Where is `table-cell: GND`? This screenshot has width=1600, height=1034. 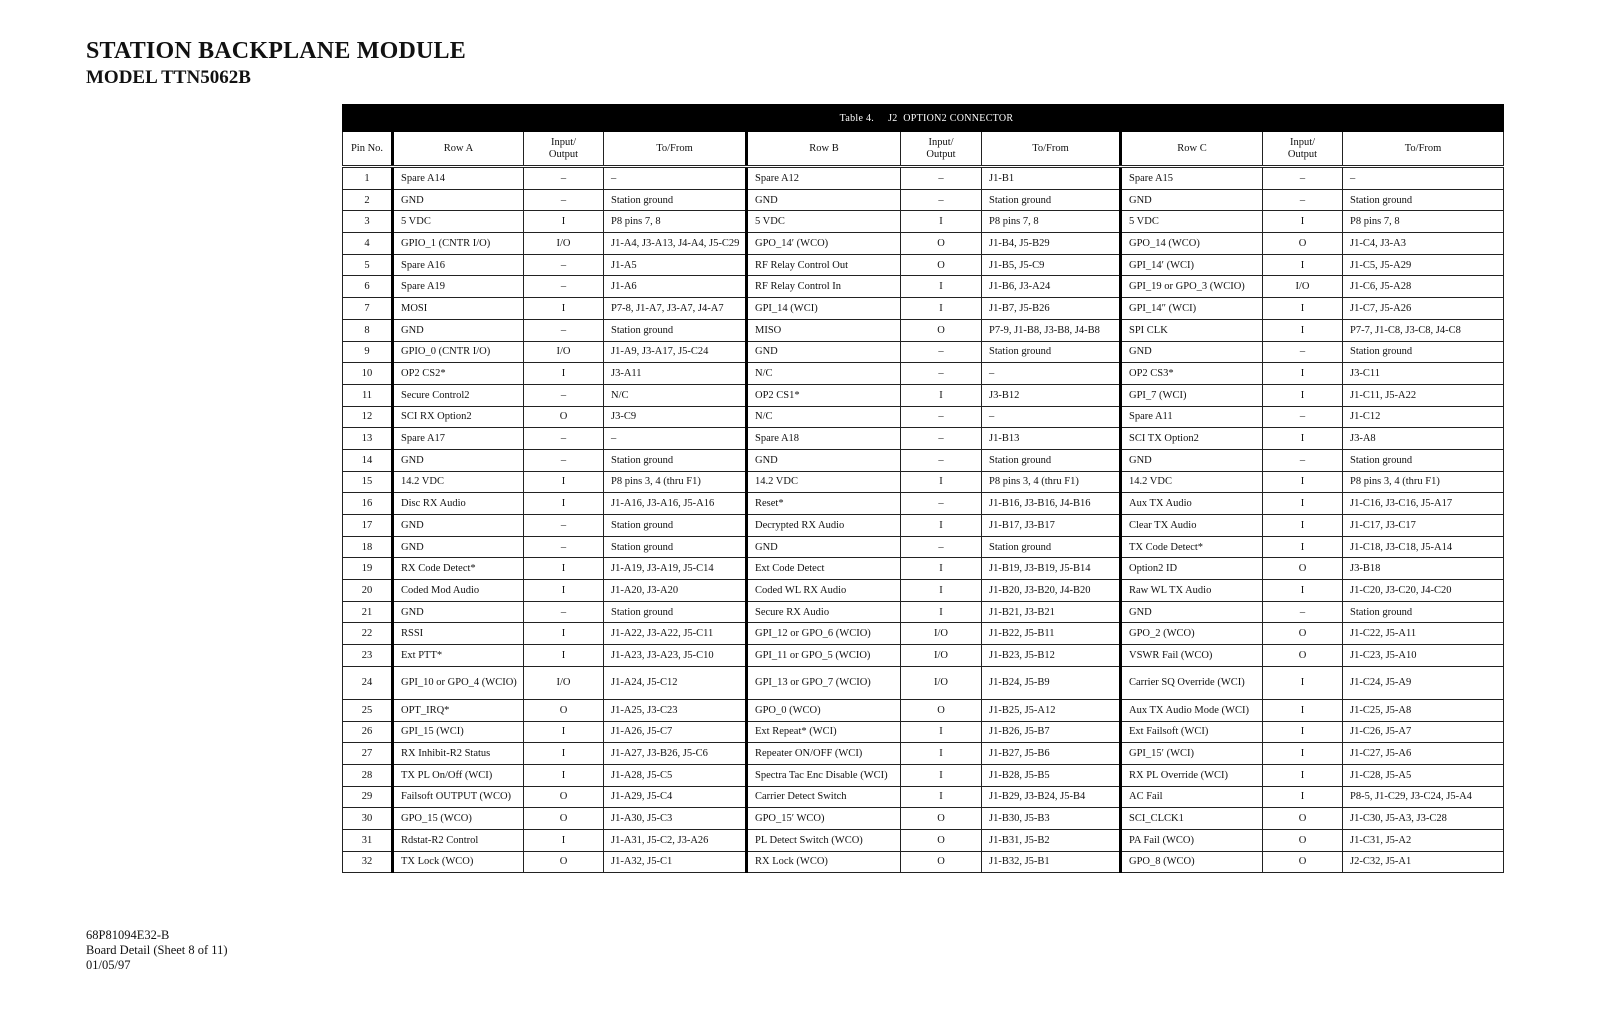
table-cell: GND is located at coordinates (1191, 200).